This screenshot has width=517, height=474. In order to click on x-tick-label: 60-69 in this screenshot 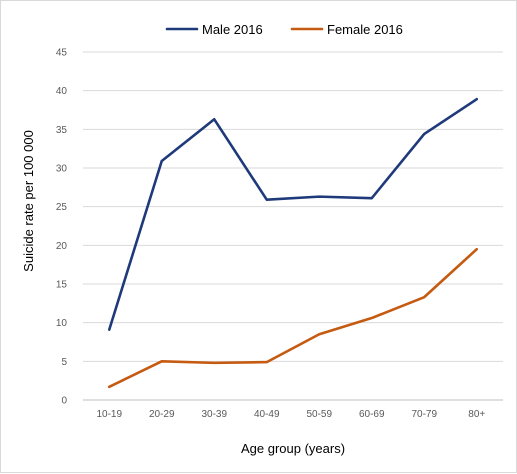, I will do `click(372, 414)`.